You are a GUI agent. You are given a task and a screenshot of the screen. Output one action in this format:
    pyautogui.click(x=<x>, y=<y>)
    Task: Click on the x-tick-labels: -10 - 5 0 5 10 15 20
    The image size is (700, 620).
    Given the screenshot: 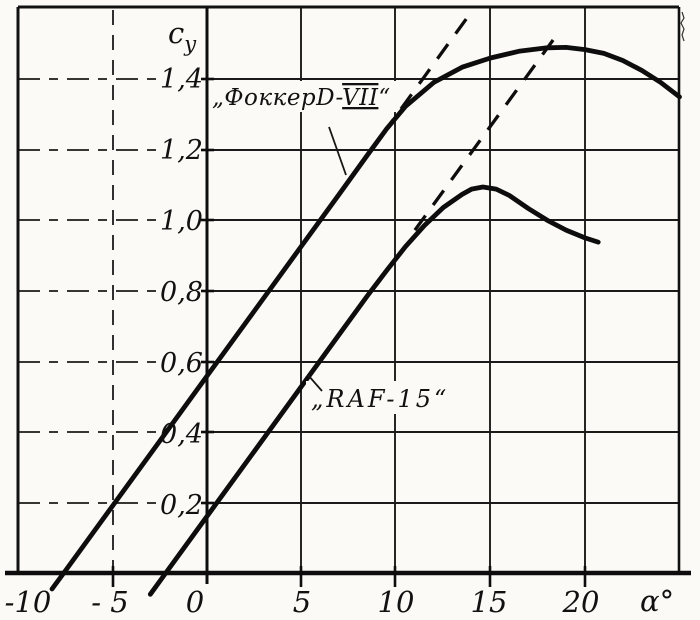 What is the action you would take?
    pyautogui.click(x=302, y=602)
    